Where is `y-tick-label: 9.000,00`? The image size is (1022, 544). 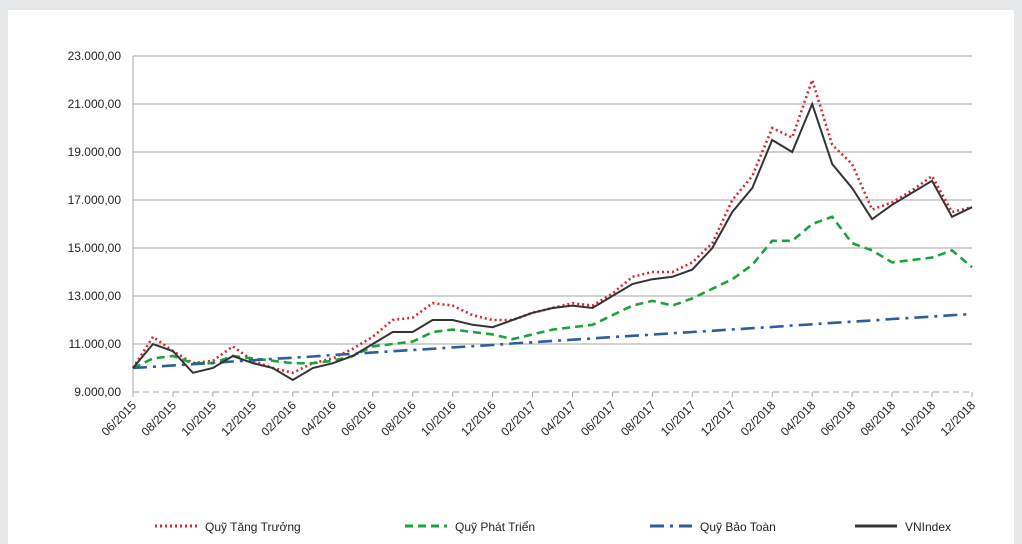
y-tick-label: 9.000,00 is located at coordinates (97, 392).